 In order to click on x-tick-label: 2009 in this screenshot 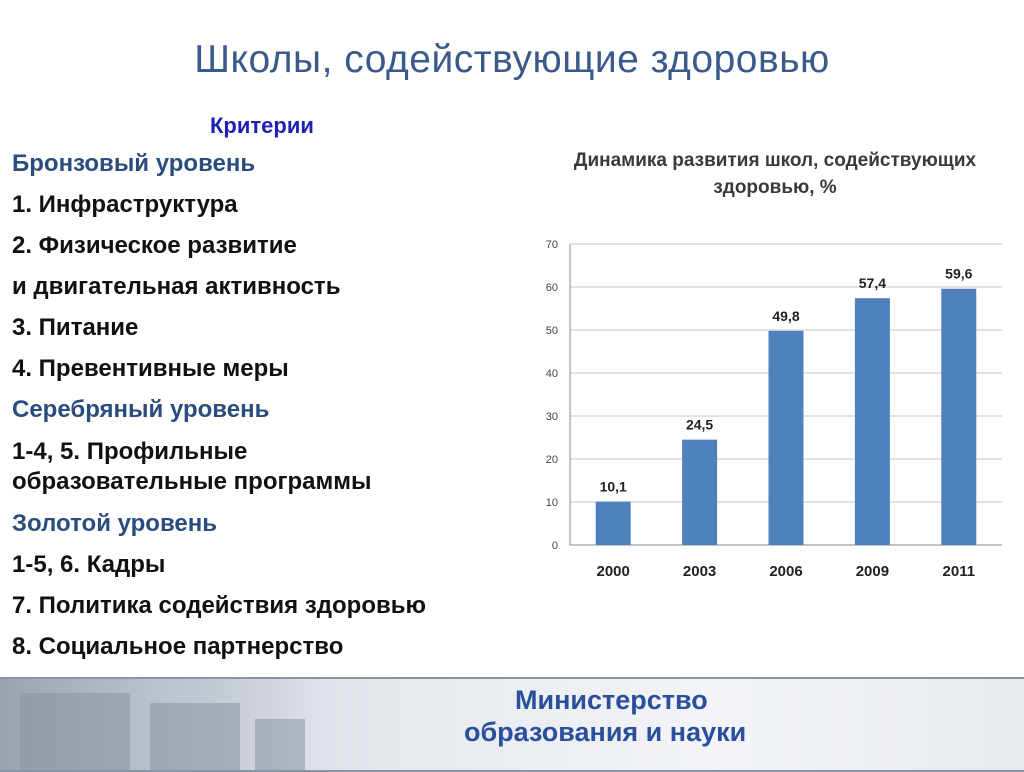, I will do `click(872, 571)`.